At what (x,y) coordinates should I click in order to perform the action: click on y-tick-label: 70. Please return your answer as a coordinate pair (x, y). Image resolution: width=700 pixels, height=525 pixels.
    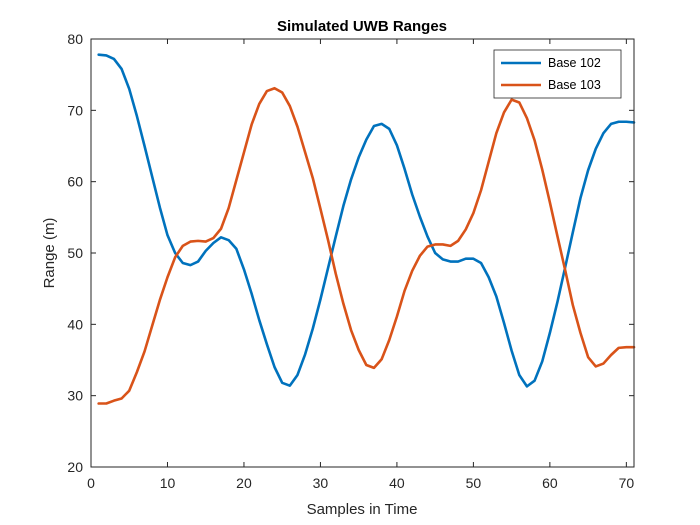
    Looking at the image, I should click on (75, 110).